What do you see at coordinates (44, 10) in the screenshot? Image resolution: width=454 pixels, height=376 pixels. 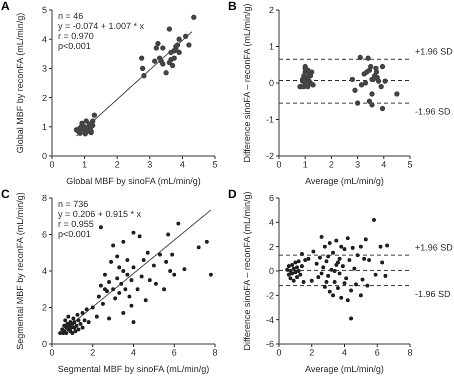 I see `y-tick-label: 5` at bounding box center [44, 10].